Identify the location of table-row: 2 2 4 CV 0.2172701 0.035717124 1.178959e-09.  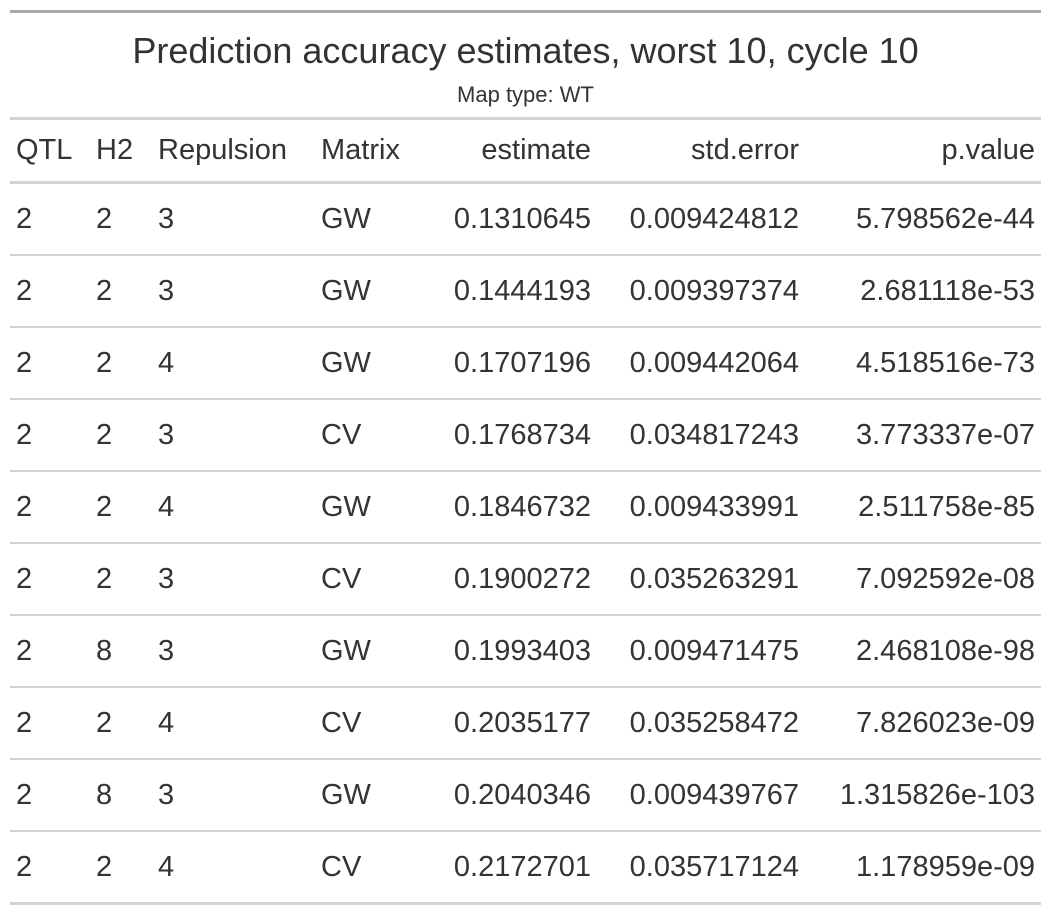
(525, 867).